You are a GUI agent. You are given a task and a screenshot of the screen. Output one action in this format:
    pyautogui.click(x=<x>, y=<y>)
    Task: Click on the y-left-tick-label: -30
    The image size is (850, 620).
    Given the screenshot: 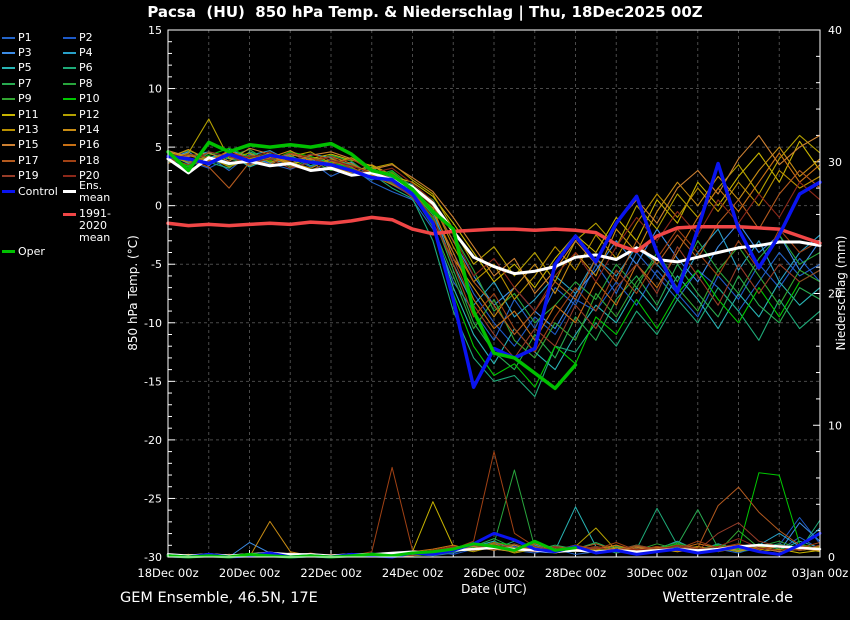 What is the action you would take?
    pyautogui.click(x=153, y=557)
    